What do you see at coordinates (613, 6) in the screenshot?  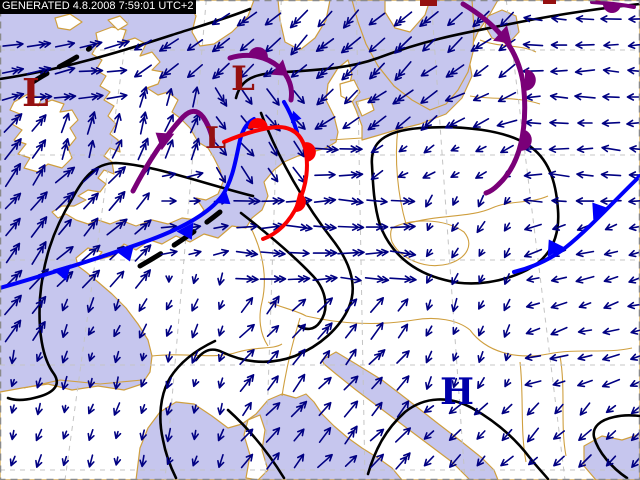 I see `occluded-front-top-edge` at bounding box center [613, 6].